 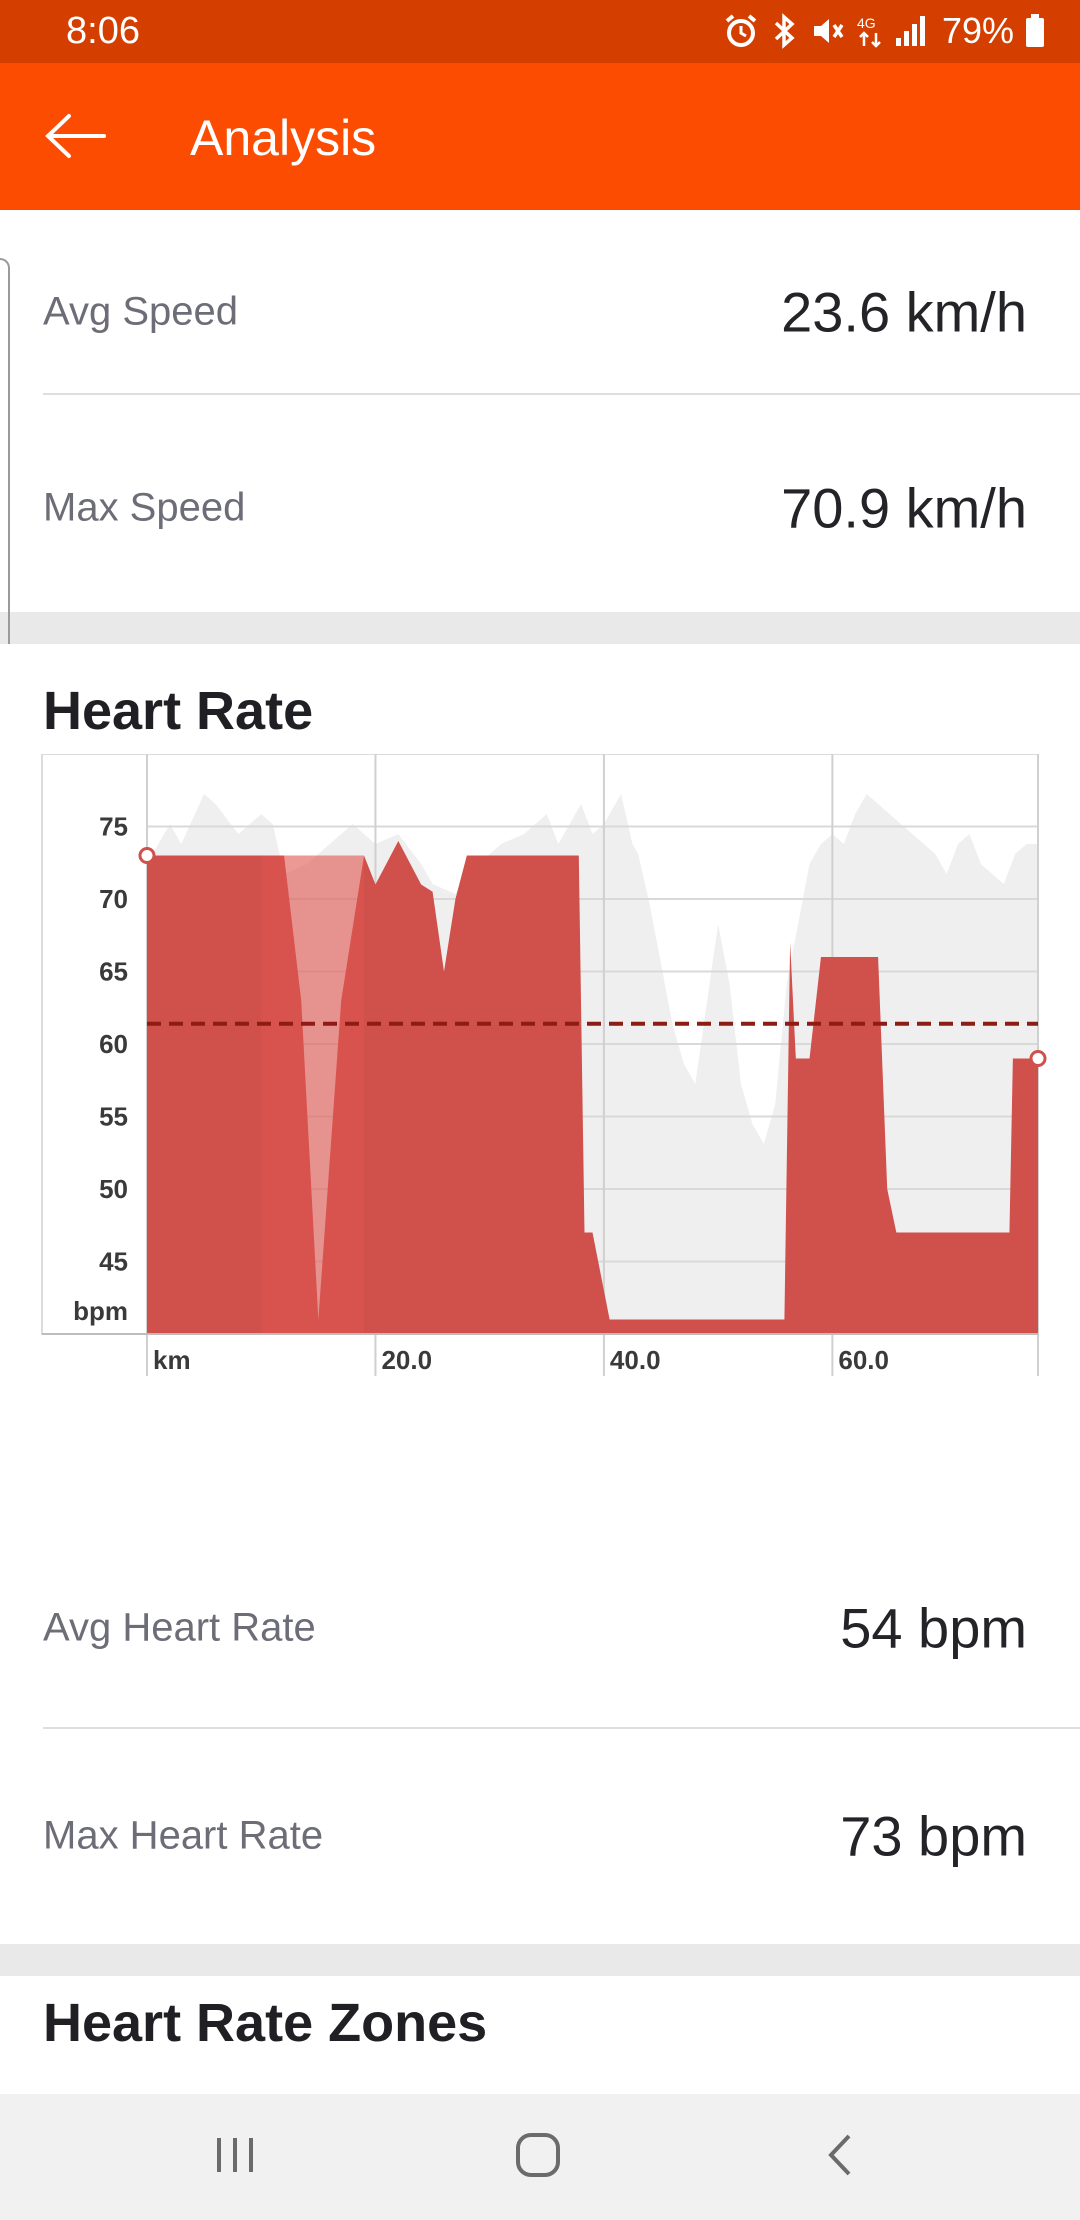 I want to click on status-bar: 8:06 4G 79%, so click(x=540, y=31).